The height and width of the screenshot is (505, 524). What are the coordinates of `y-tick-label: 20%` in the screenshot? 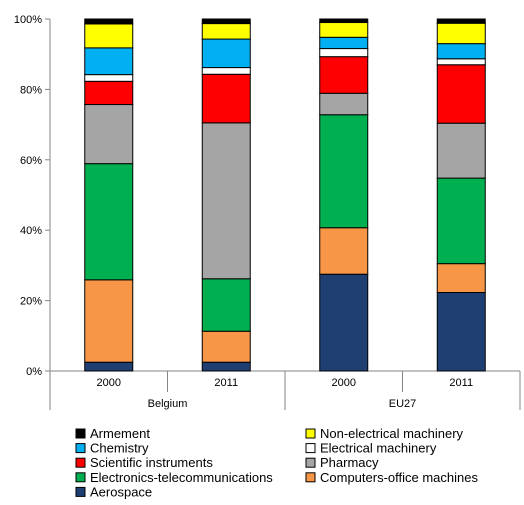 It's located at (31, 302).